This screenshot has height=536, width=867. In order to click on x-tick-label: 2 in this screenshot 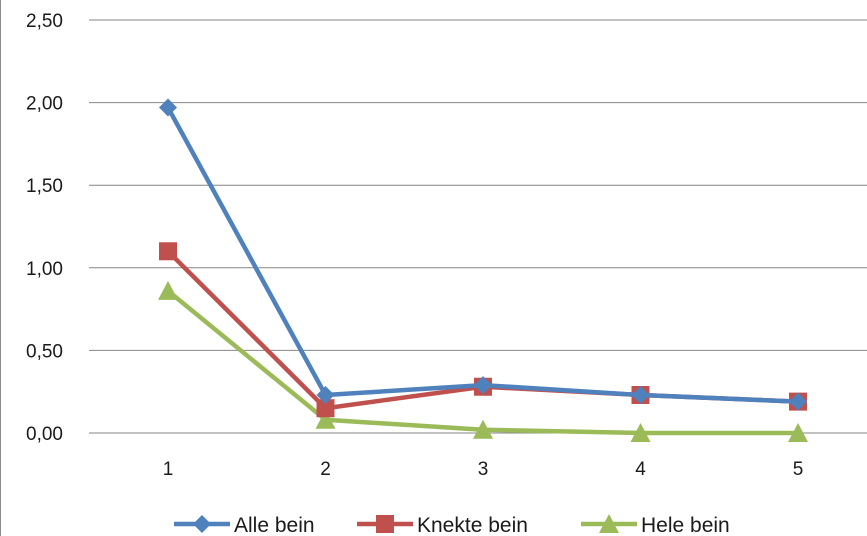, I will do `click(325, 469)`.